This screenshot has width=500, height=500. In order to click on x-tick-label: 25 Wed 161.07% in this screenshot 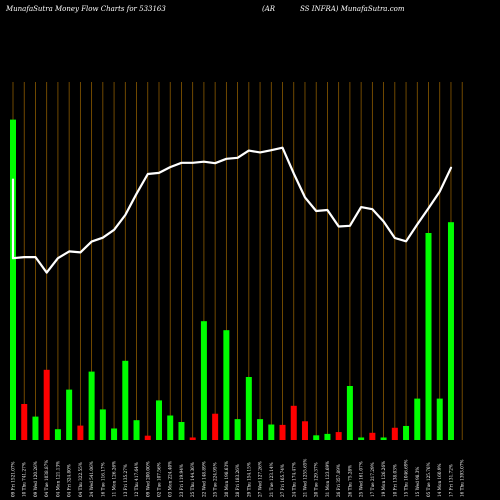, I will do `click(361, 479)`.